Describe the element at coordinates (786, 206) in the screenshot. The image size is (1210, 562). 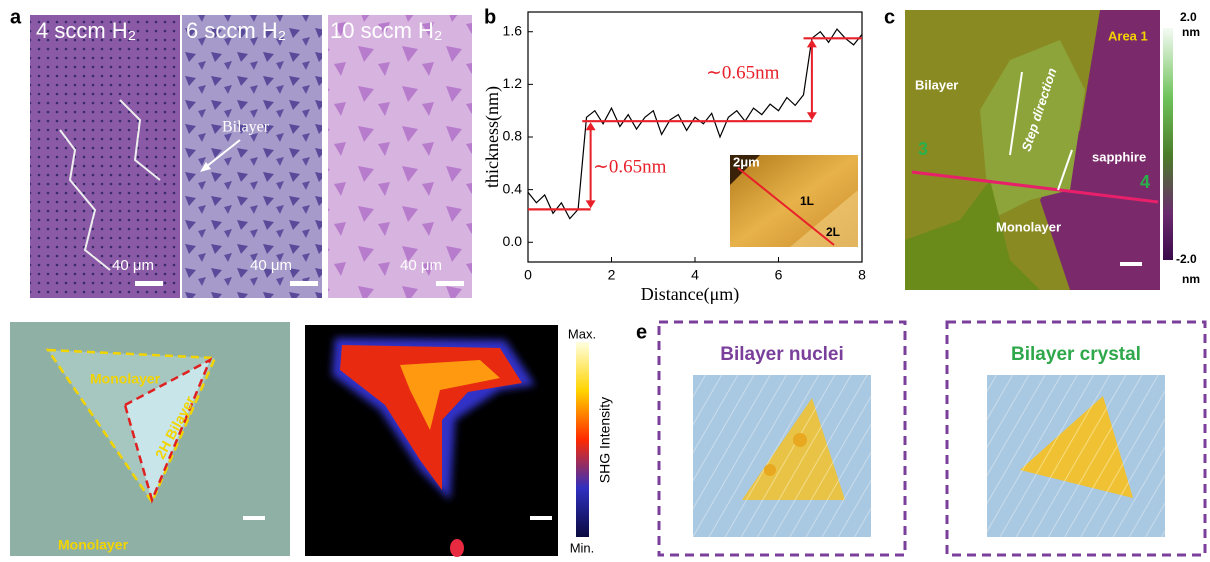
I see `inset-profile` at that location.